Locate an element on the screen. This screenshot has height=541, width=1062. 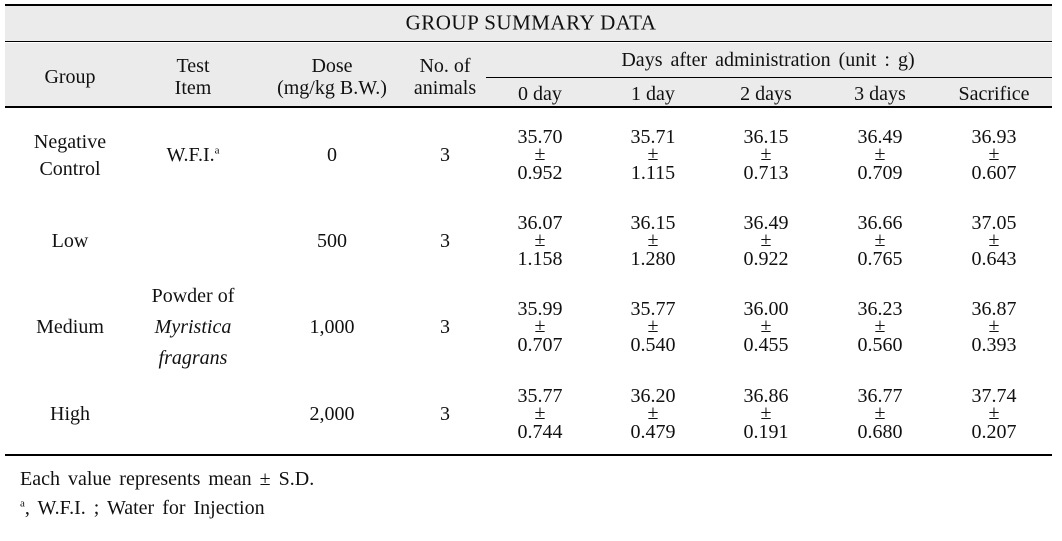
test-item-cell: W.F.I.a is located at coordinates (193, 155).